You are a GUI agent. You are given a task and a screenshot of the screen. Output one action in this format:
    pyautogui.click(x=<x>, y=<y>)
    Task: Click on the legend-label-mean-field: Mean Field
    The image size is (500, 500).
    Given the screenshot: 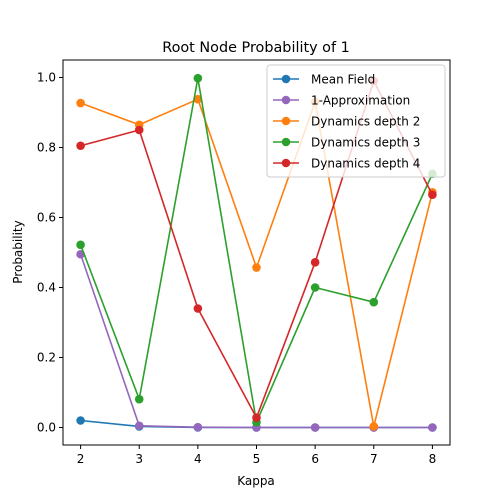 What is the action you would take?
    pyautogui.click(x=343, y=80)
    